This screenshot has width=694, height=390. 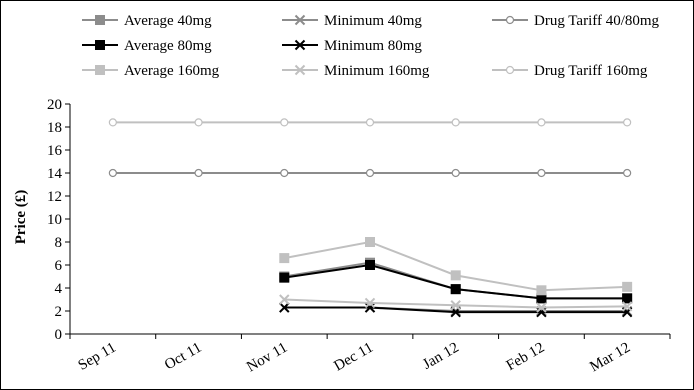 I want to click on y-tick-label: 12, so click(x=54, y=197).